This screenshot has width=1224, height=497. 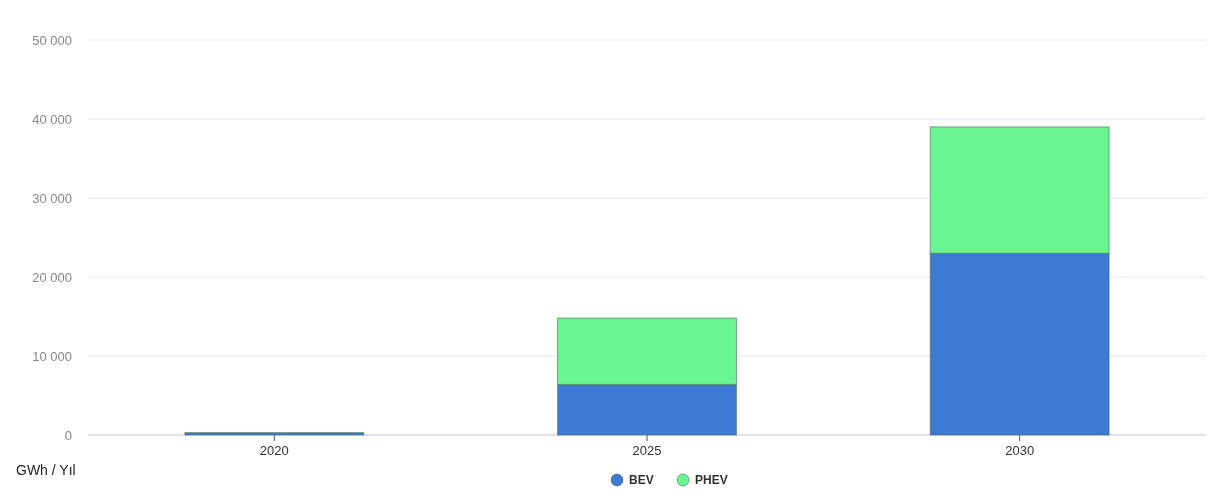 What do you see at coordinates (52, 356) in the screenshot?
I see `y-tick-label: 10 000` at bounding box center [52, 356].